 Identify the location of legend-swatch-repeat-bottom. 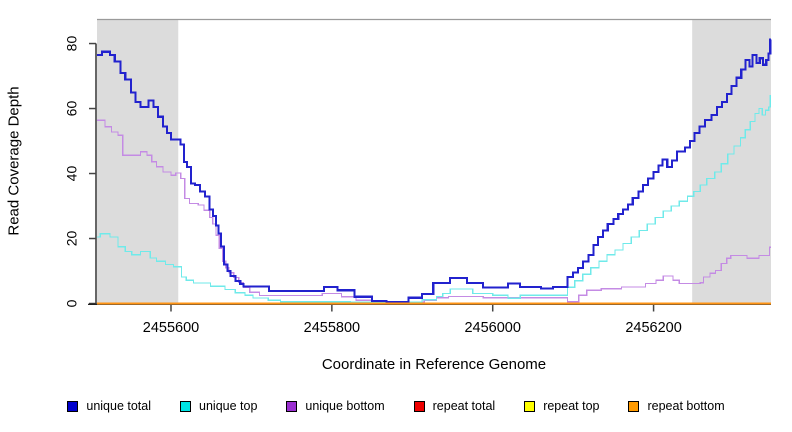
(634, 406).